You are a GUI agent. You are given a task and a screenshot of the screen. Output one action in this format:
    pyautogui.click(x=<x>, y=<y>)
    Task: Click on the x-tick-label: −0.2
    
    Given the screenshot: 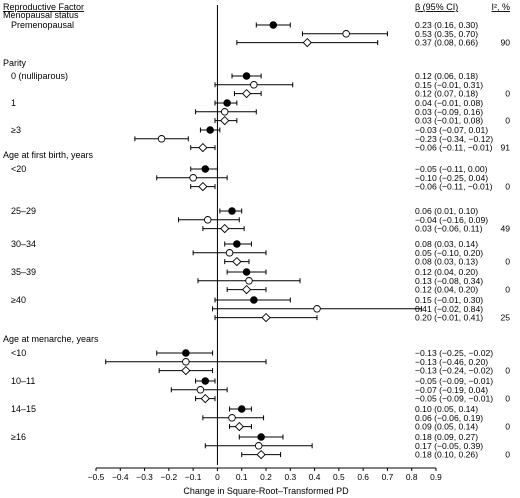 What is the action you would take?
    pyautogui.click(x=169, y=477)
    